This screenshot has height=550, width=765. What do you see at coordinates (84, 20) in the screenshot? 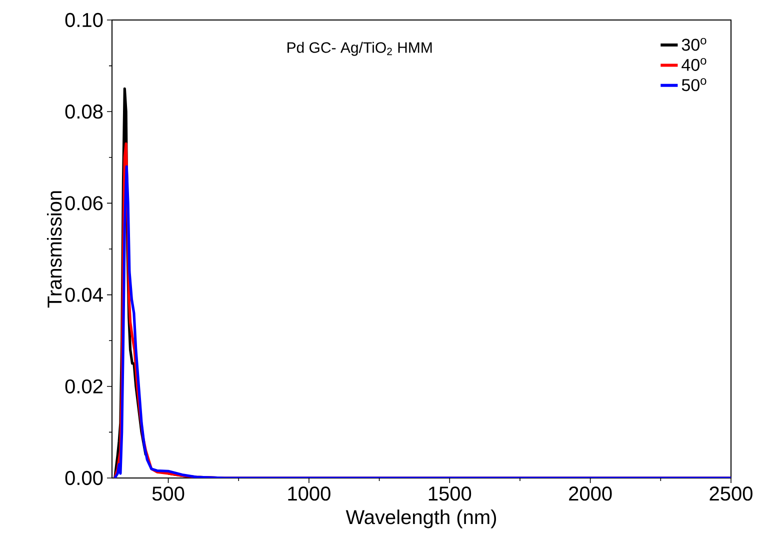
I see `y-tick-label: 0.10` at bounding box center [84, 20].